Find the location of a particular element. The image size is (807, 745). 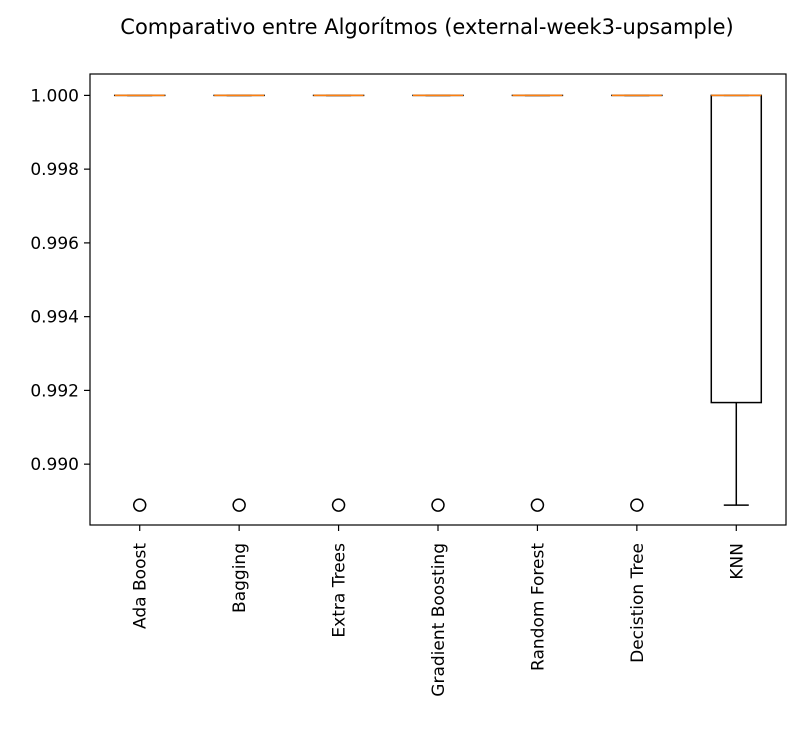

box-random-forest is located at coordinates (537, 303).